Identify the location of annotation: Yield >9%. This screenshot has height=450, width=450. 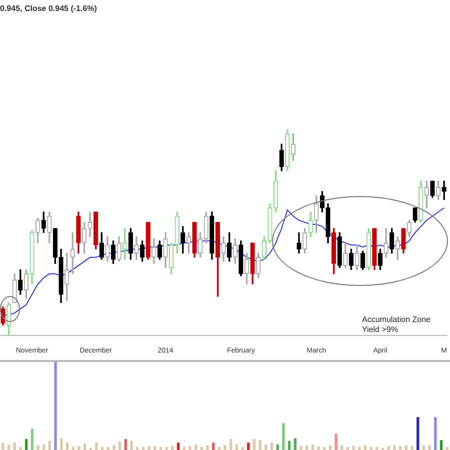
(380, 329).